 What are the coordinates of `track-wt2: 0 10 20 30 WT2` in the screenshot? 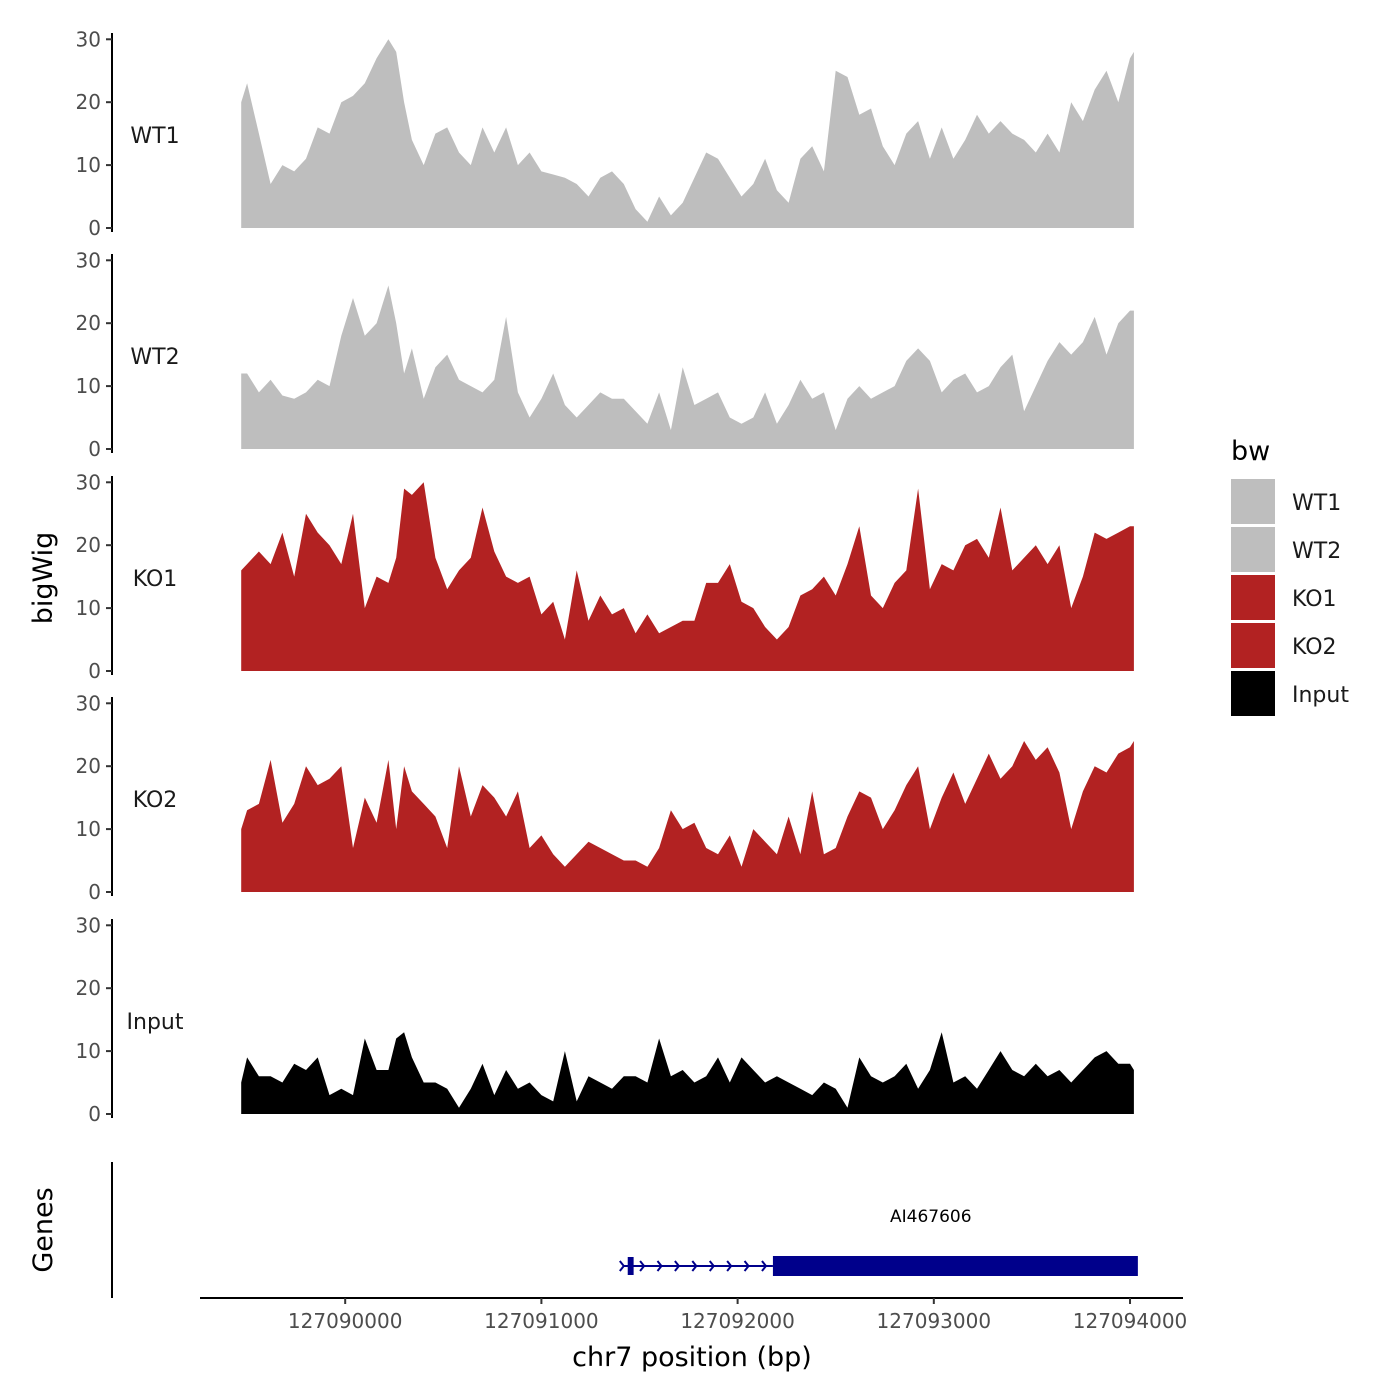 It's located at (605, 354).